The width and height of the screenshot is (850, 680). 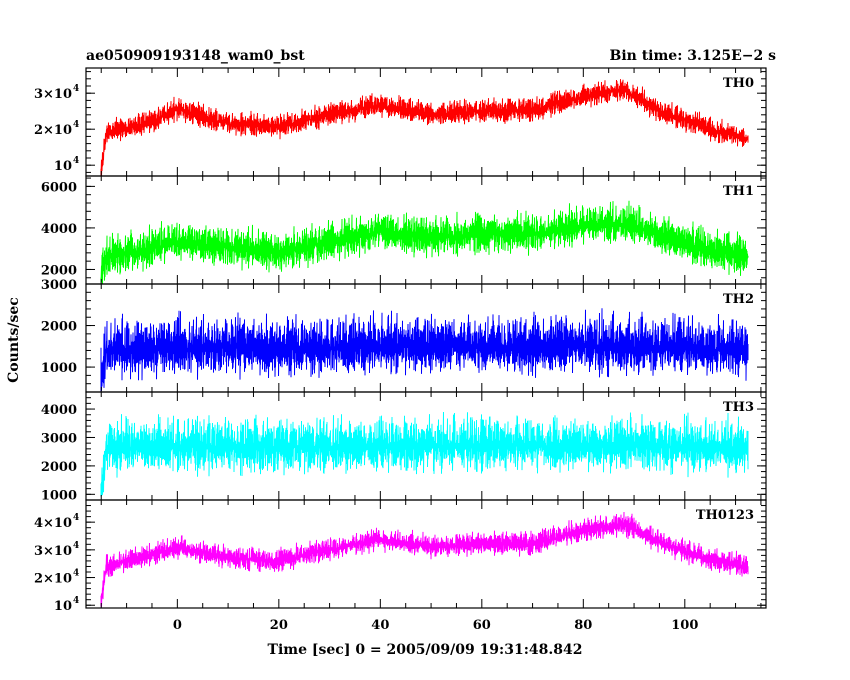 I want to click on series-th0123-trace, so click(x=424, y=559).